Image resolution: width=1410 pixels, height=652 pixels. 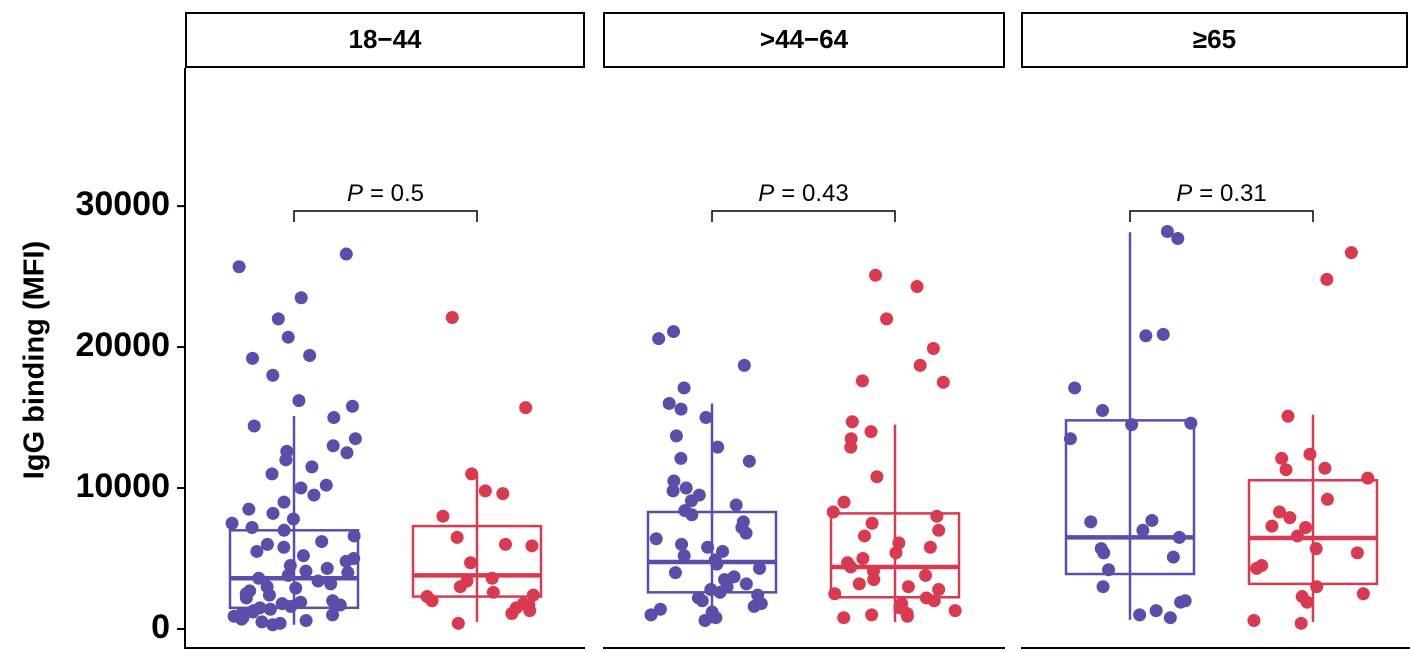 I want to click on p-value: P = 0.31, so click(x=1221, y=193).